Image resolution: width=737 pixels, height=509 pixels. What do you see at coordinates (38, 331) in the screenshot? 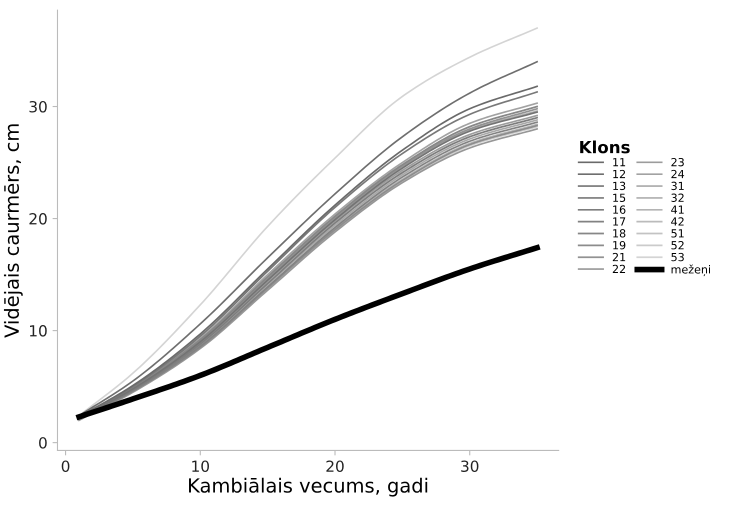
I see `y-tick-label: 10` at bounding box center [38, 331].